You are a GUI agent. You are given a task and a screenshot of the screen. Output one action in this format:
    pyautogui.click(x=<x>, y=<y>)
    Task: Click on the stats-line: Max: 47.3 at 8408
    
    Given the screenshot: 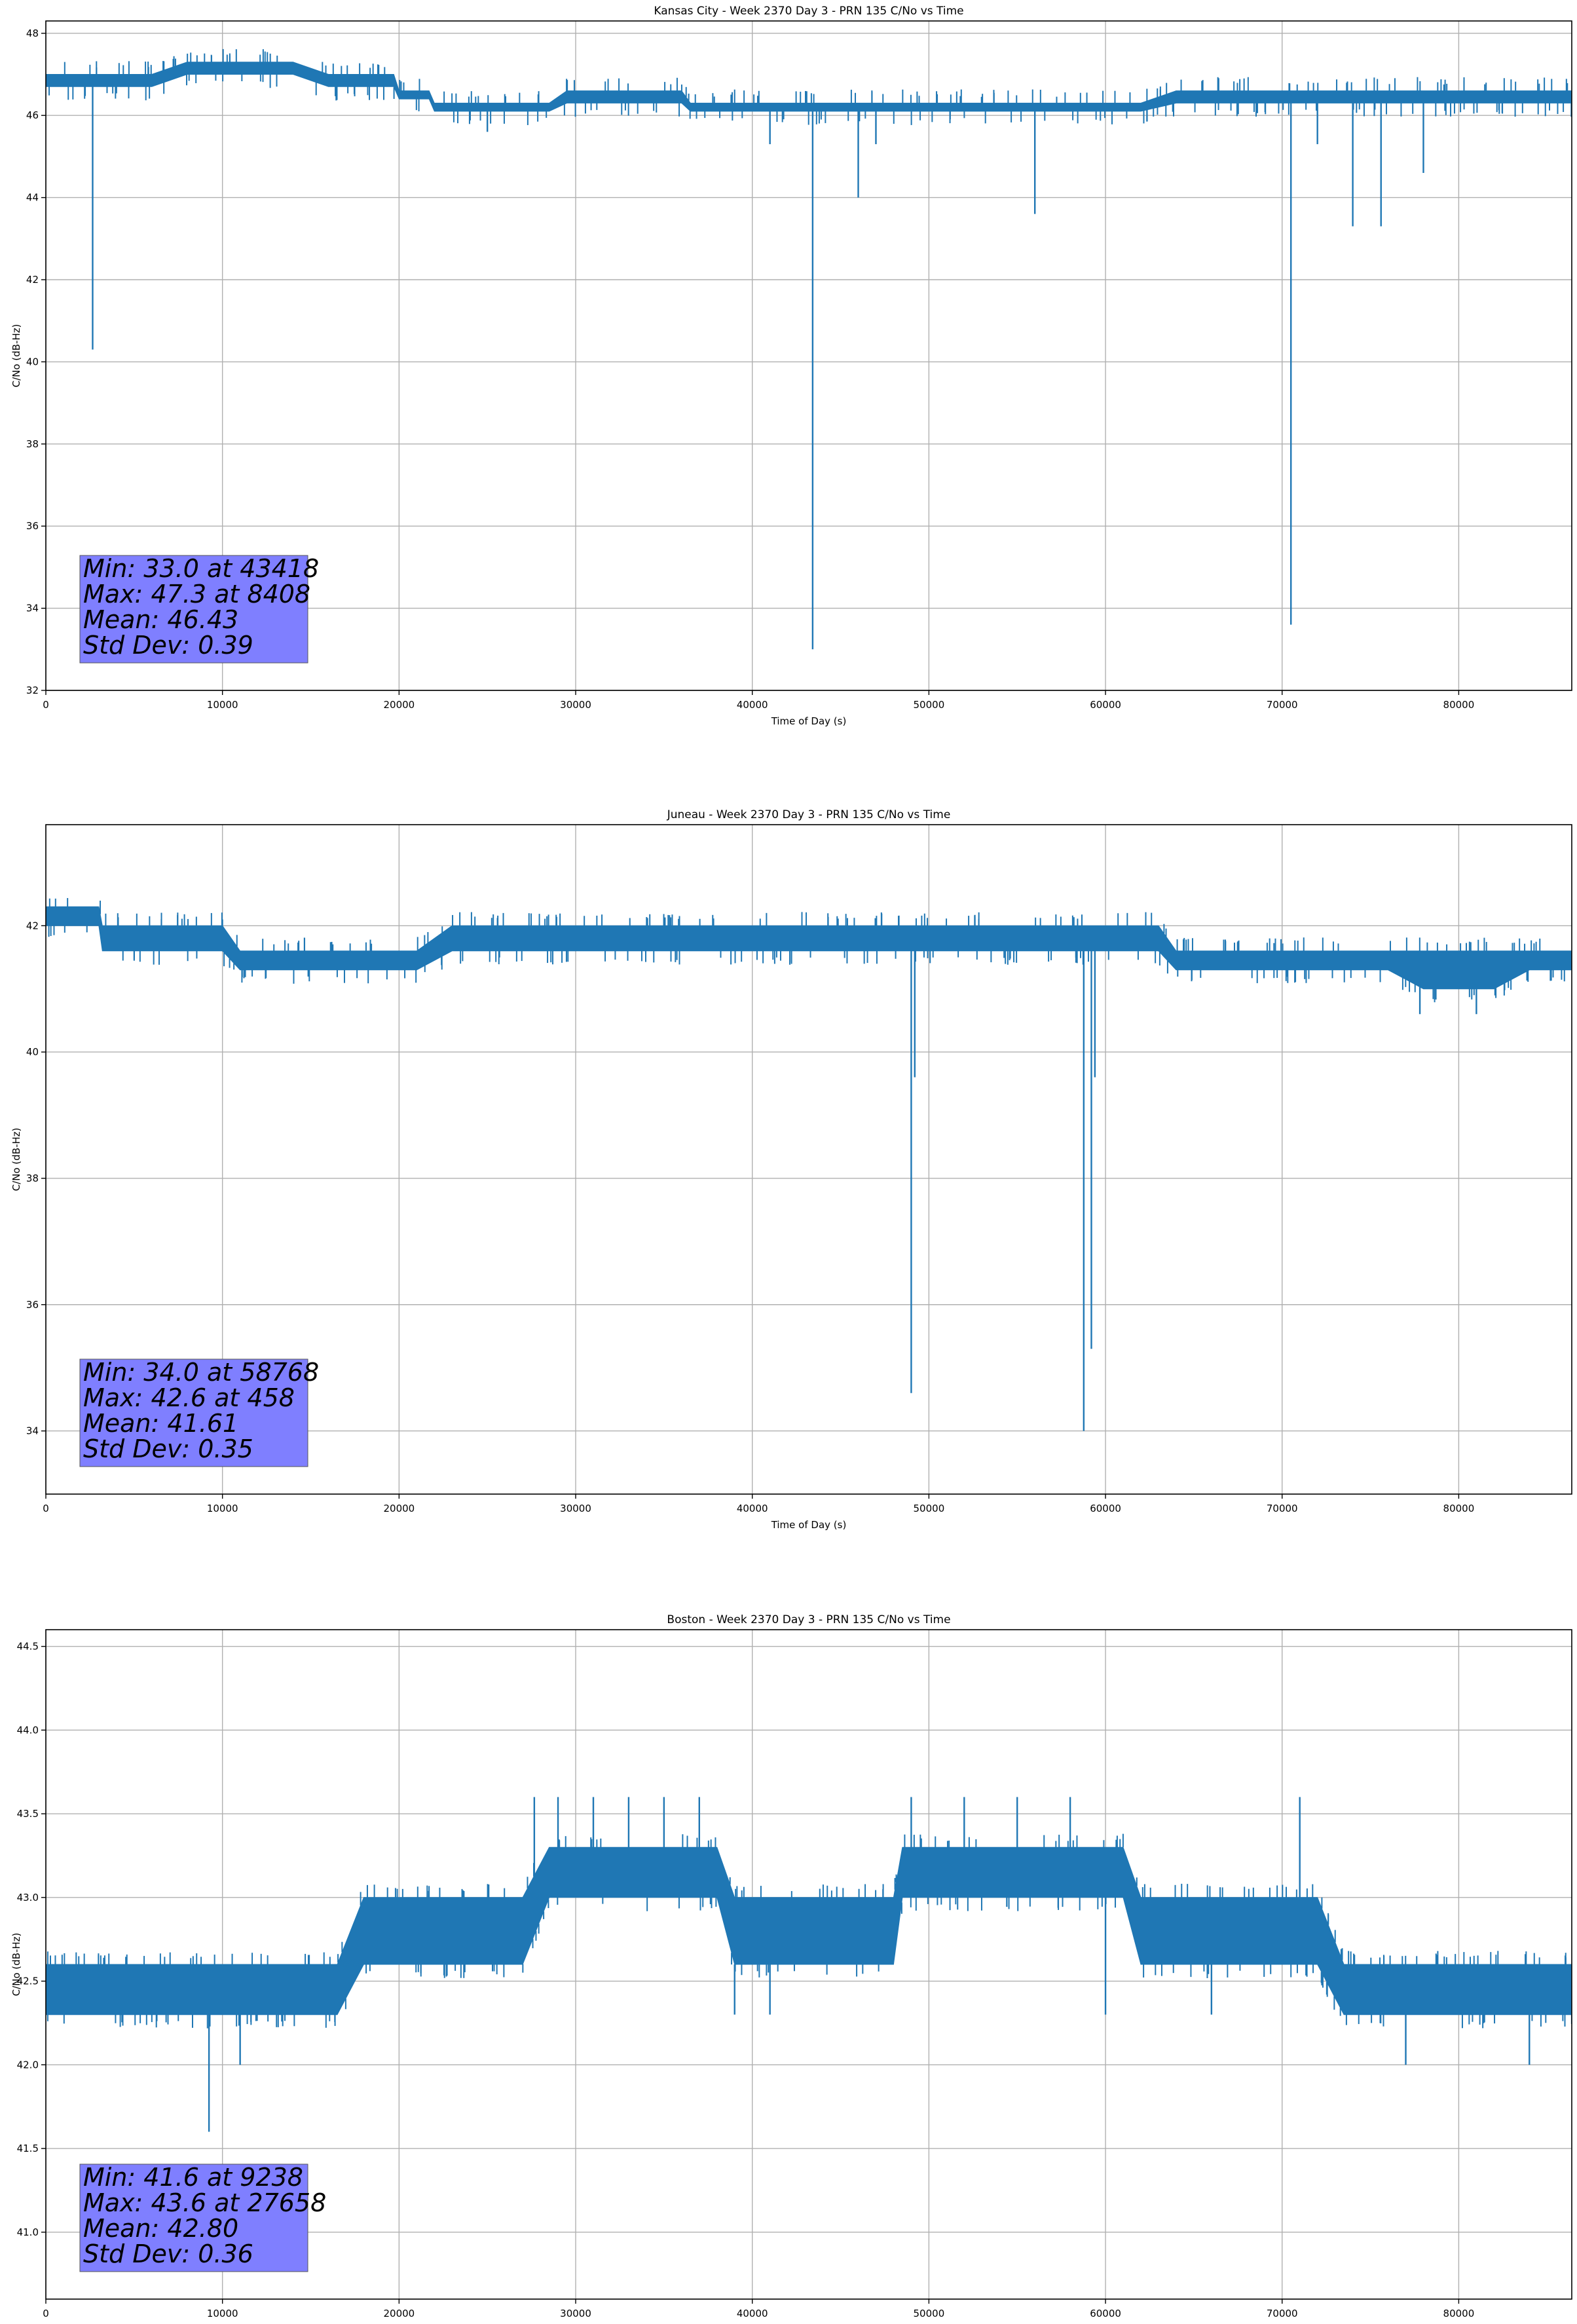 What is the action you would take?
    pyautogui.click(x=196, y=594)
    